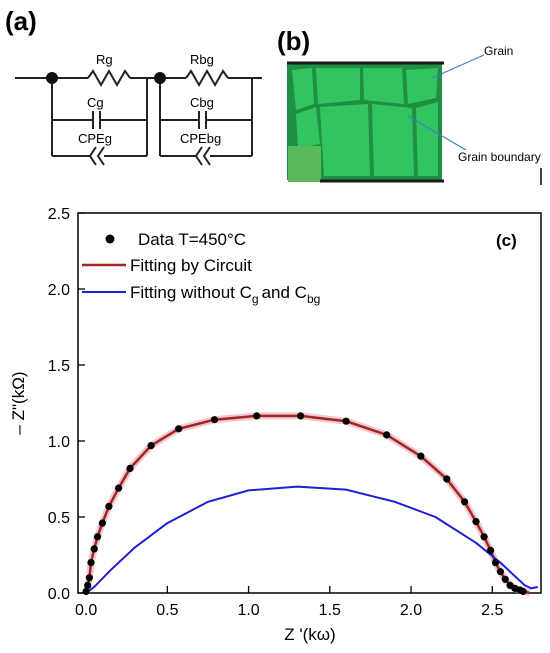  I want to click on legend-fit-without-main: Fitting without C, so click(191, 292).